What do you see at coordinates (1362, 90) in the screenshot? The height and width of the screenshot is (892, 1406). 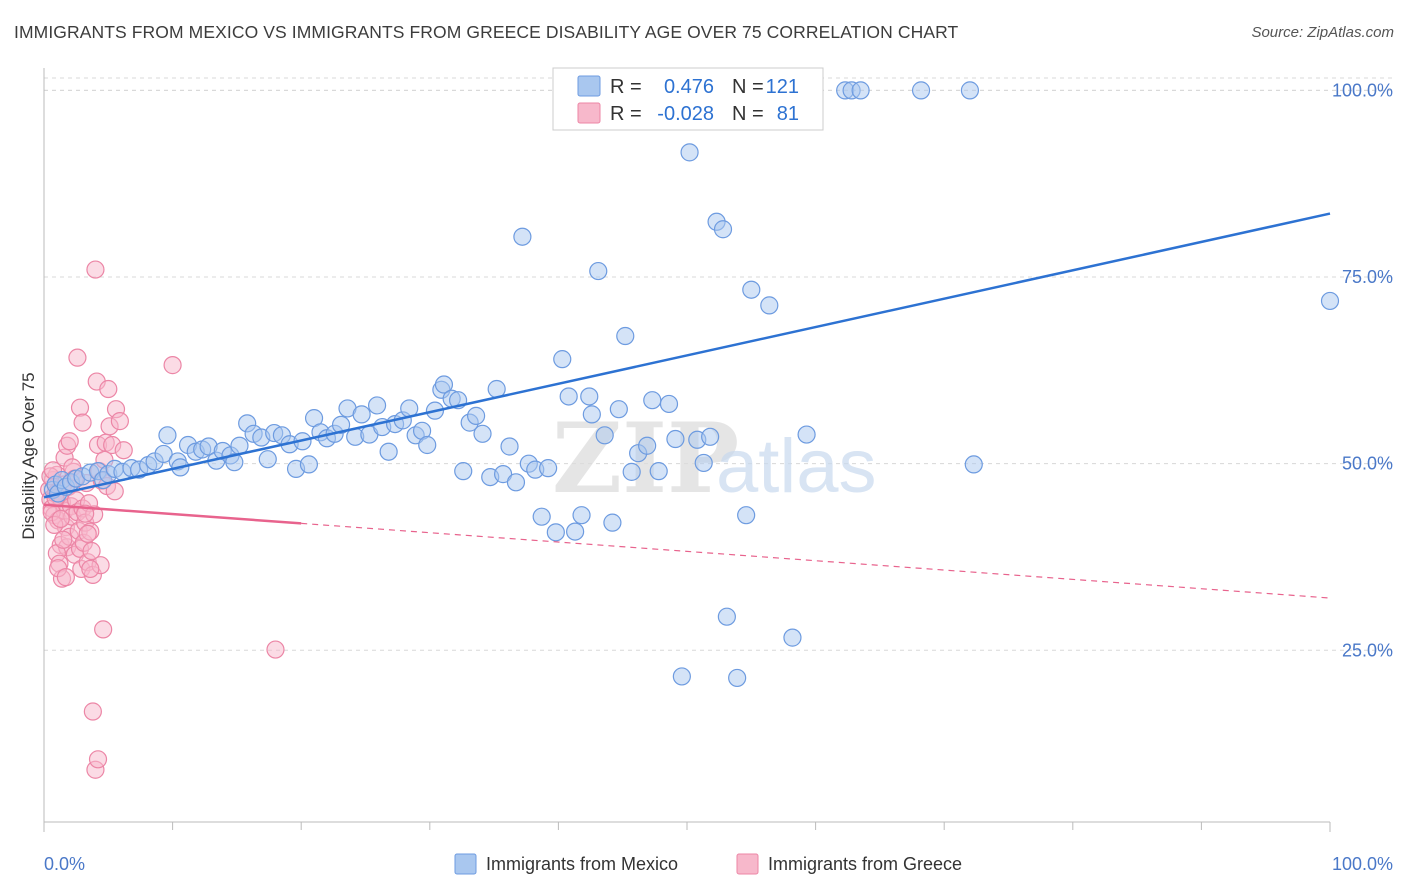 I see `y-tick-label: 100.0%` at bounding box center [1362, 90].